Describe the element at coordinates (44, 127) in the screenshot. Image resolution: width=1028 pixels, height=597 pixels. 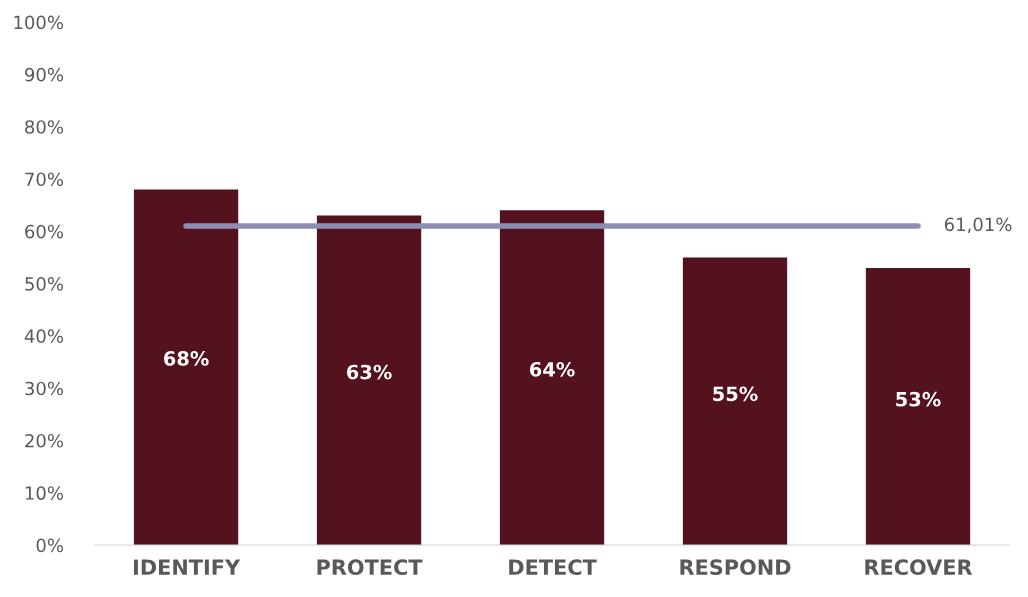
I see `y-tick-label: 80%` at that location.